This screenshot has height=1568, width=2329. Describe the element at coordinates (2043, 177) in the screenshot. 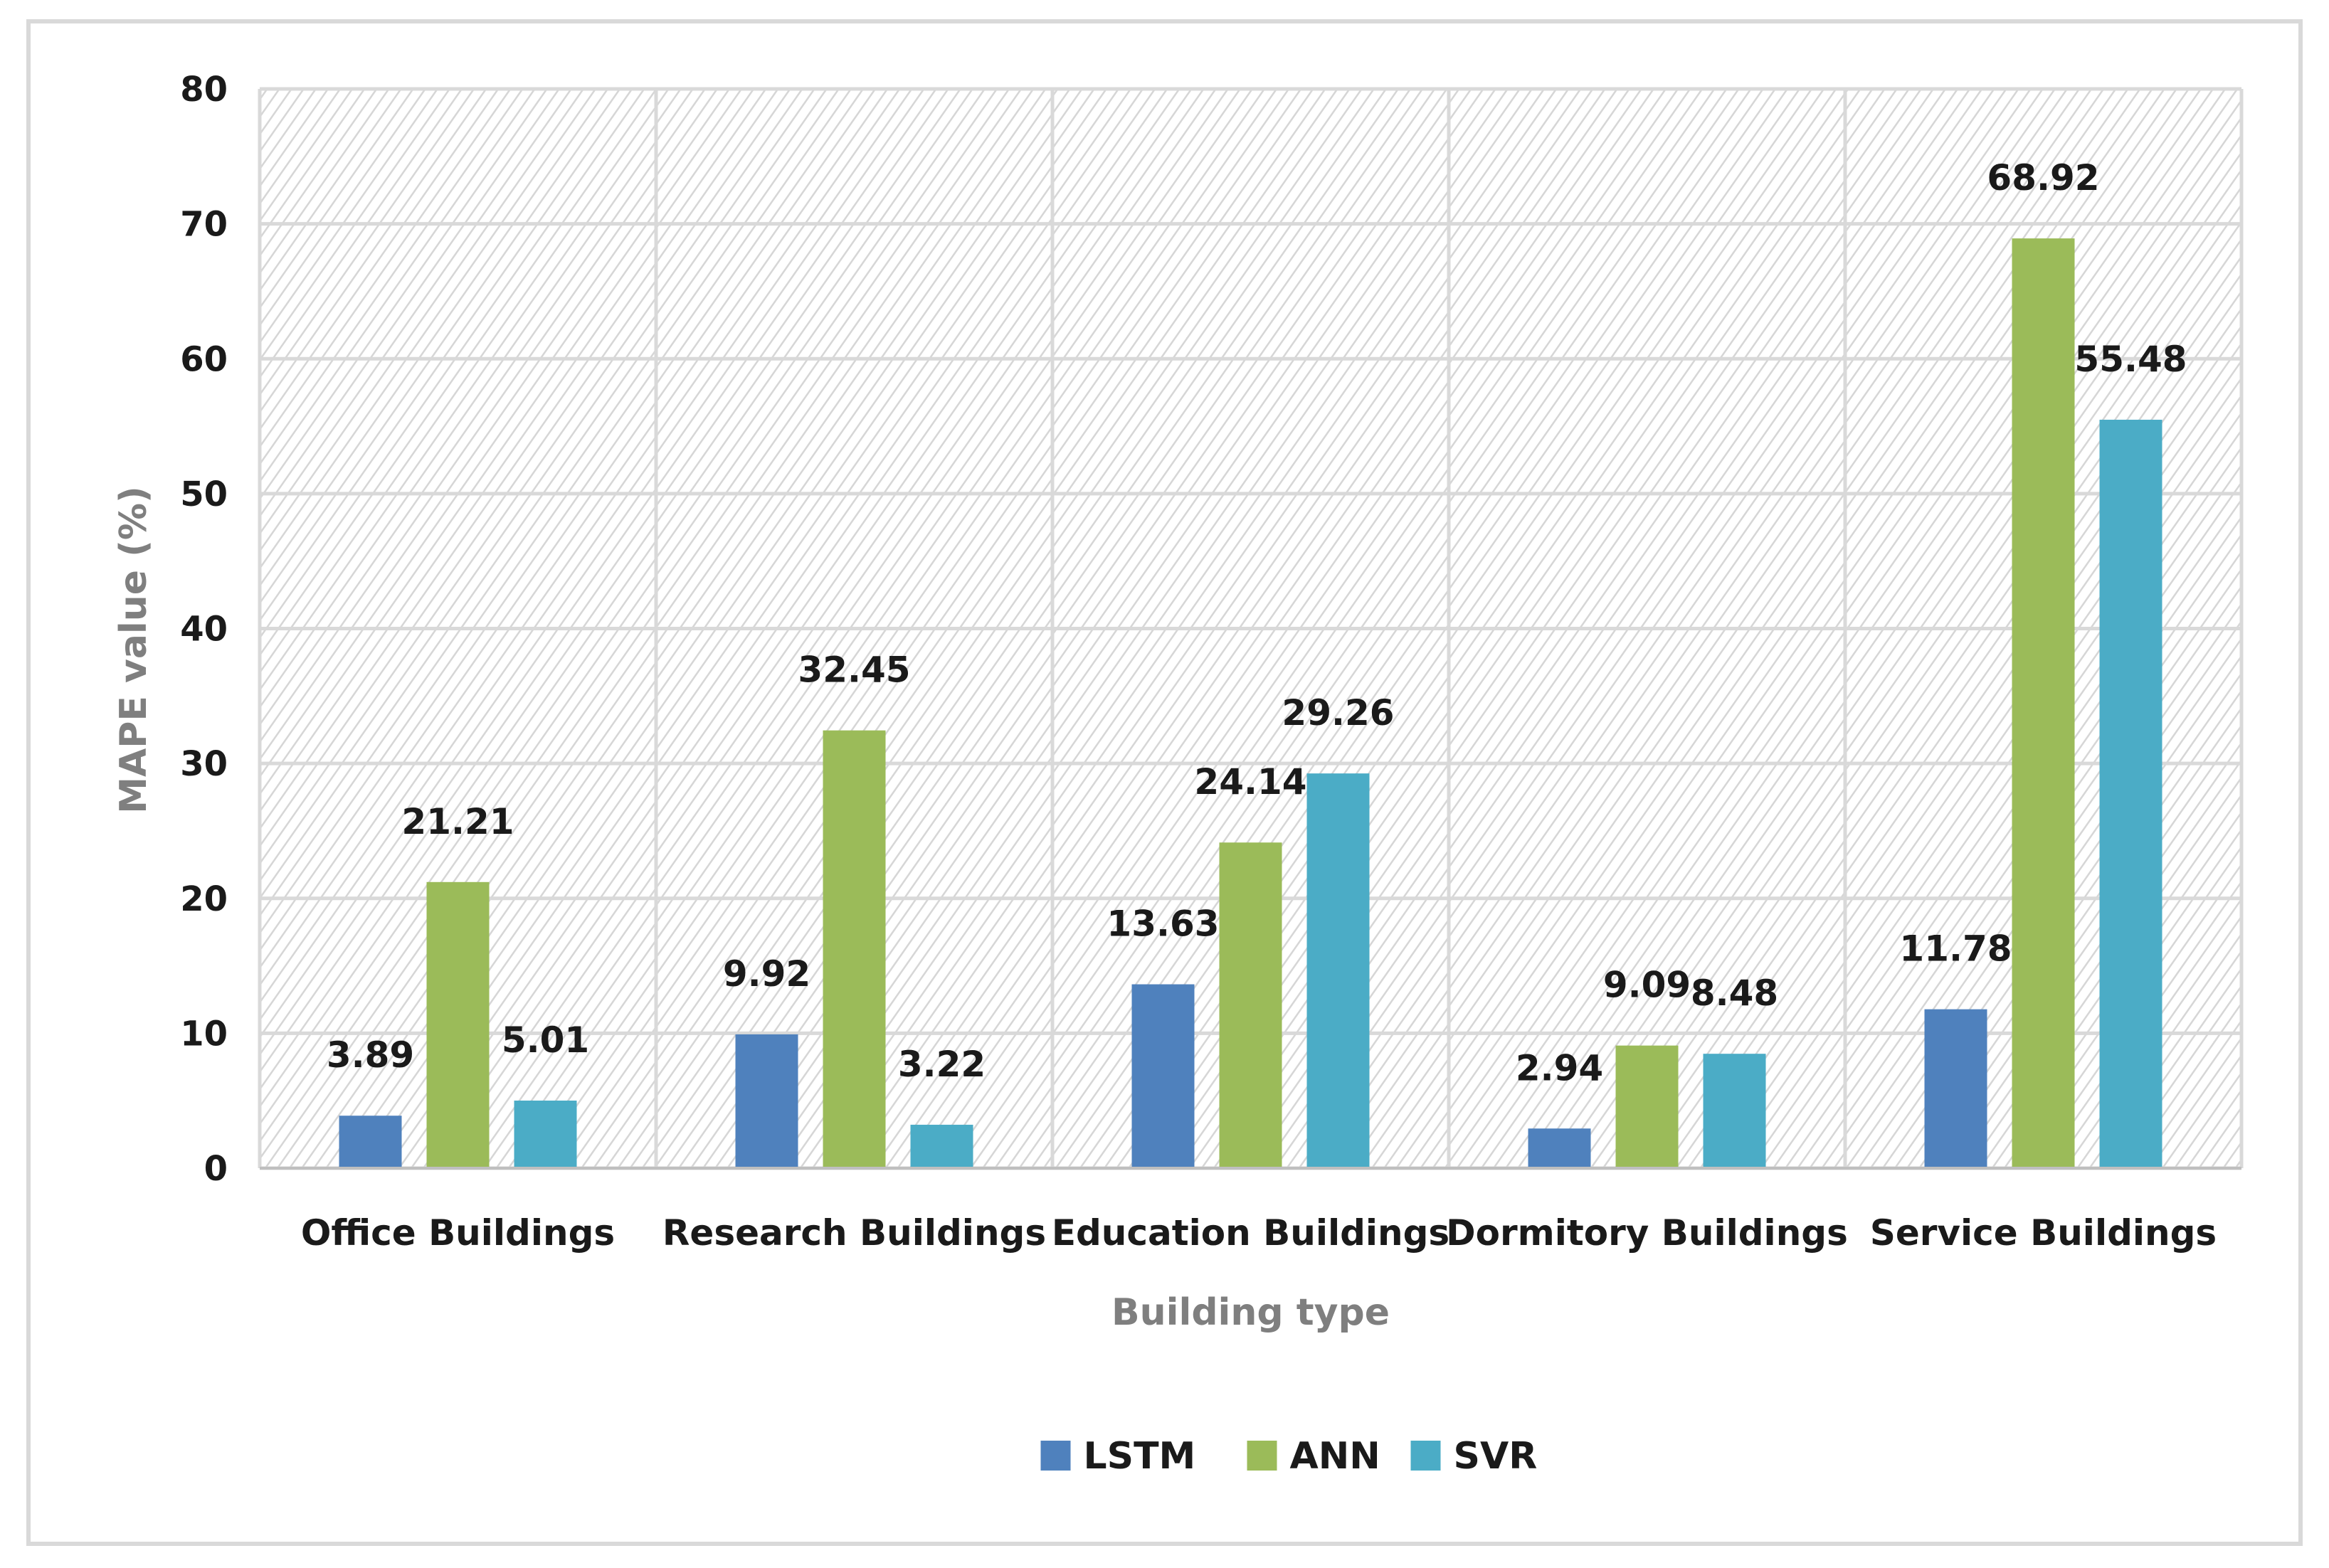

I see `data-label-ann: 68.92` at that location.